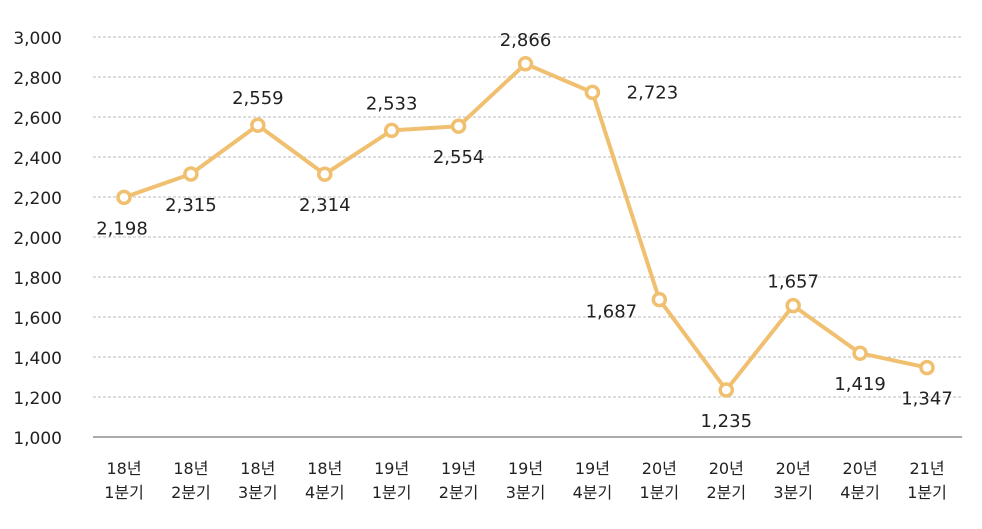 This screenshot has height=529, width=982. Describe the element at coordinates (726, 480) in the screenshot. I see `x-tick-label: 20년 2분기` at that location.